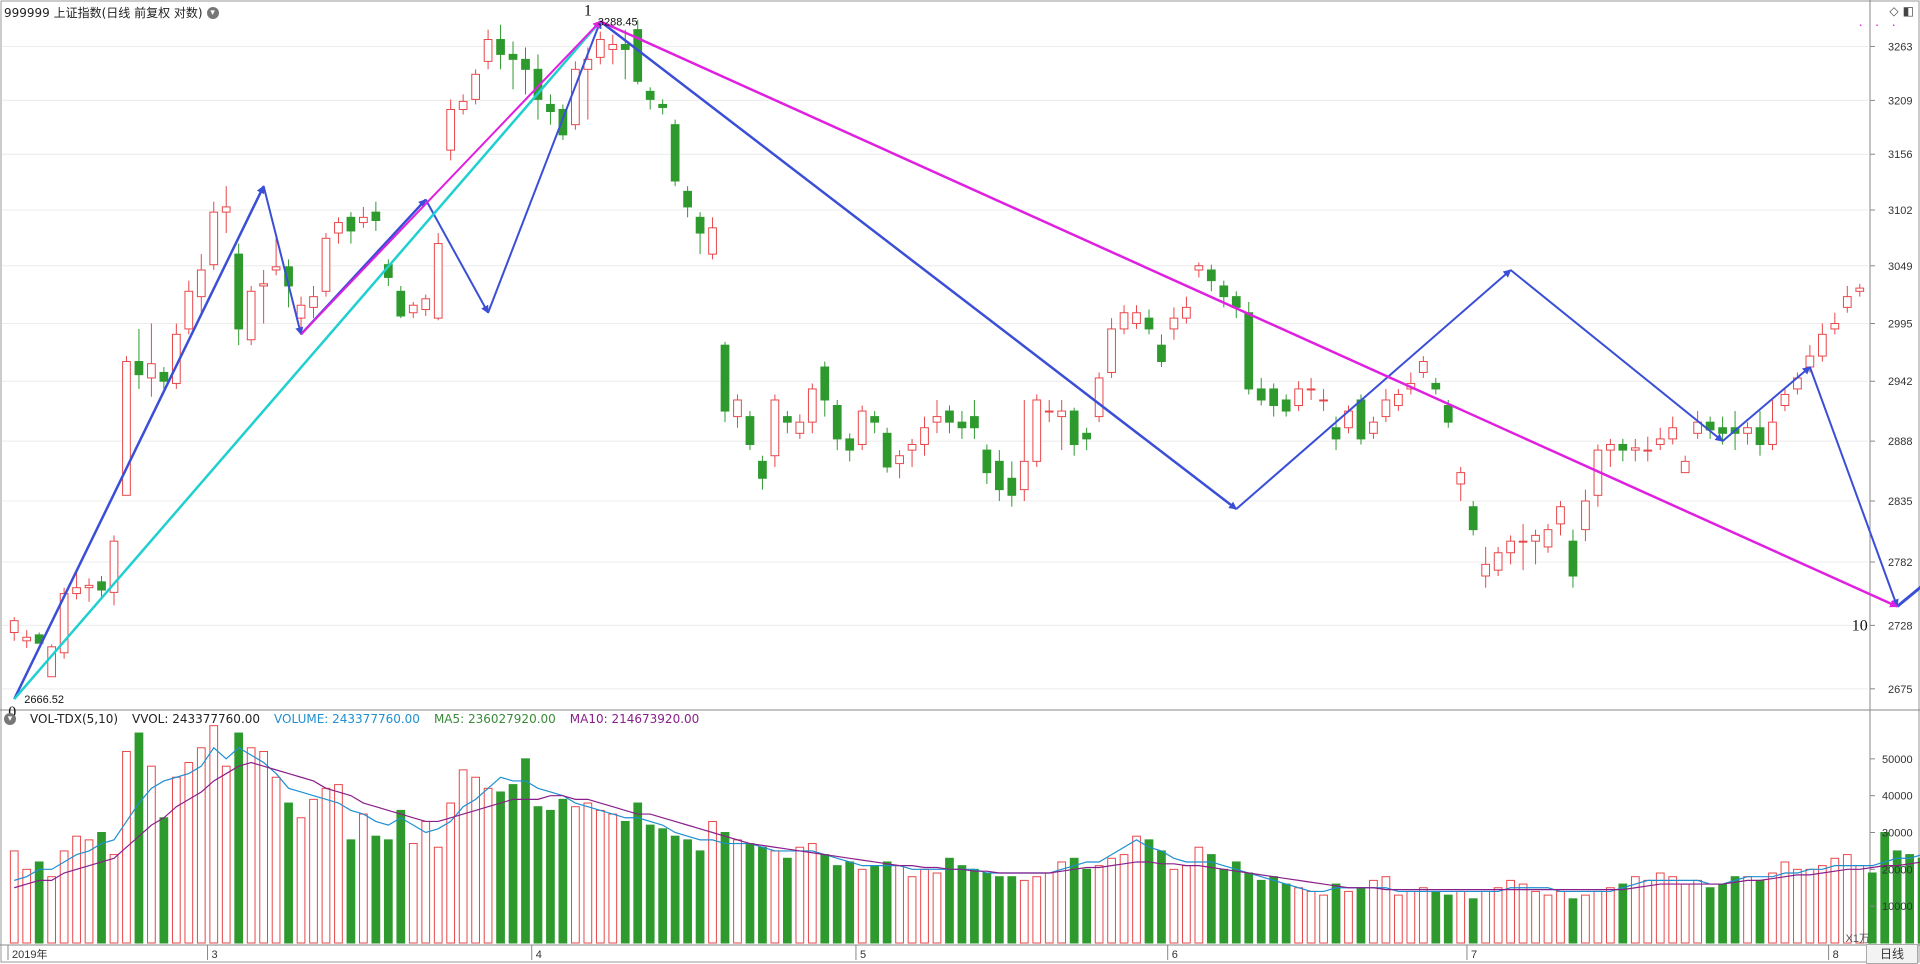 The width and height of the screenshot is (1920, 964). I want to click on diamond-icon: ◇, so click(1894, 11).